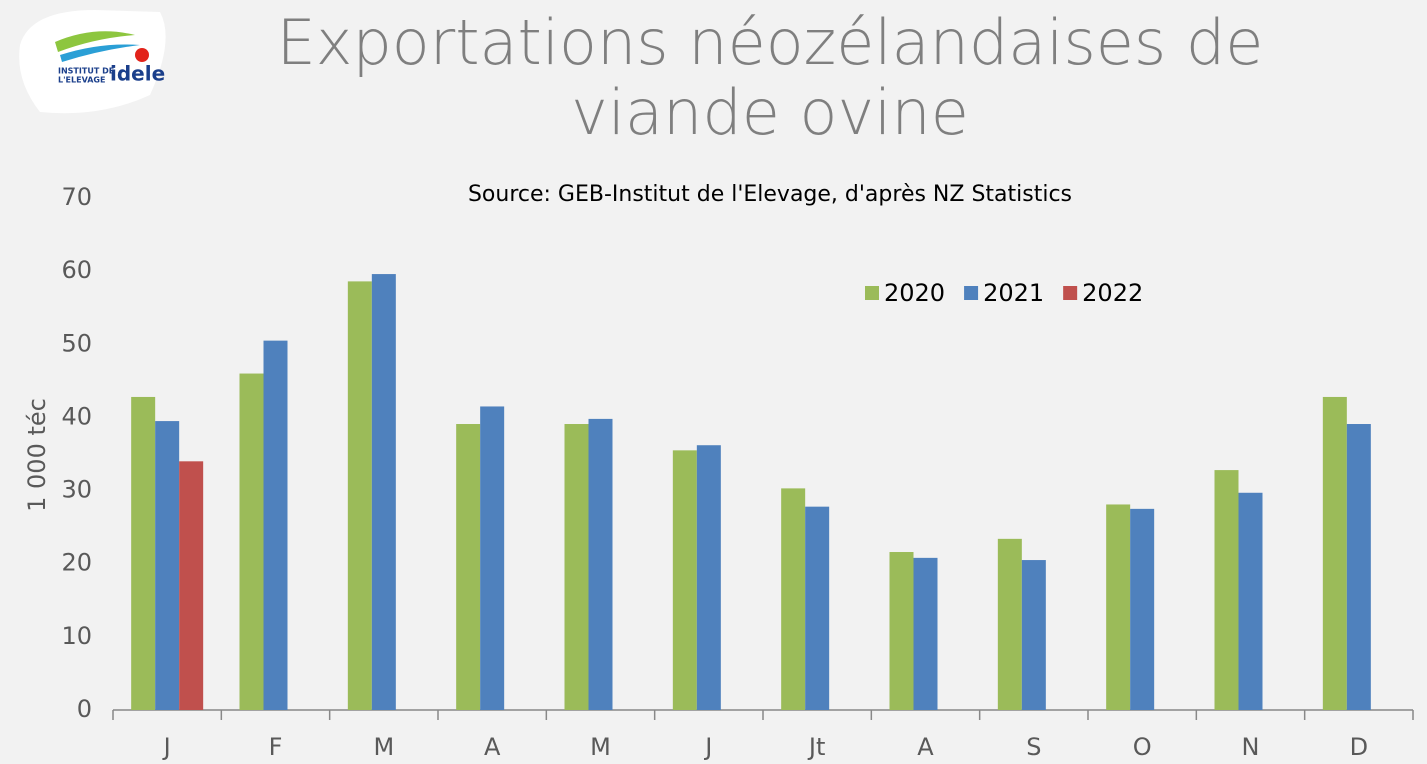  I want to click on x-tick-label: O, so click(1142, 747).